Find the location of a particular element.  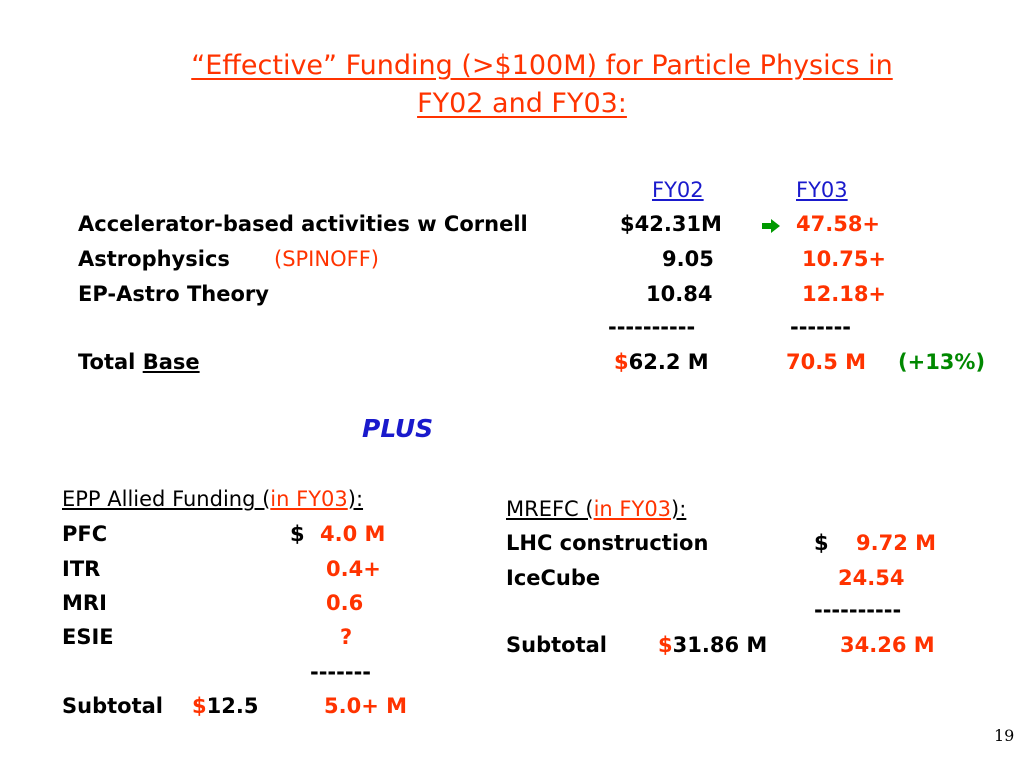

allied-heading: EPP Allied Funding (in FY03): is located at coordinates (212, 499).